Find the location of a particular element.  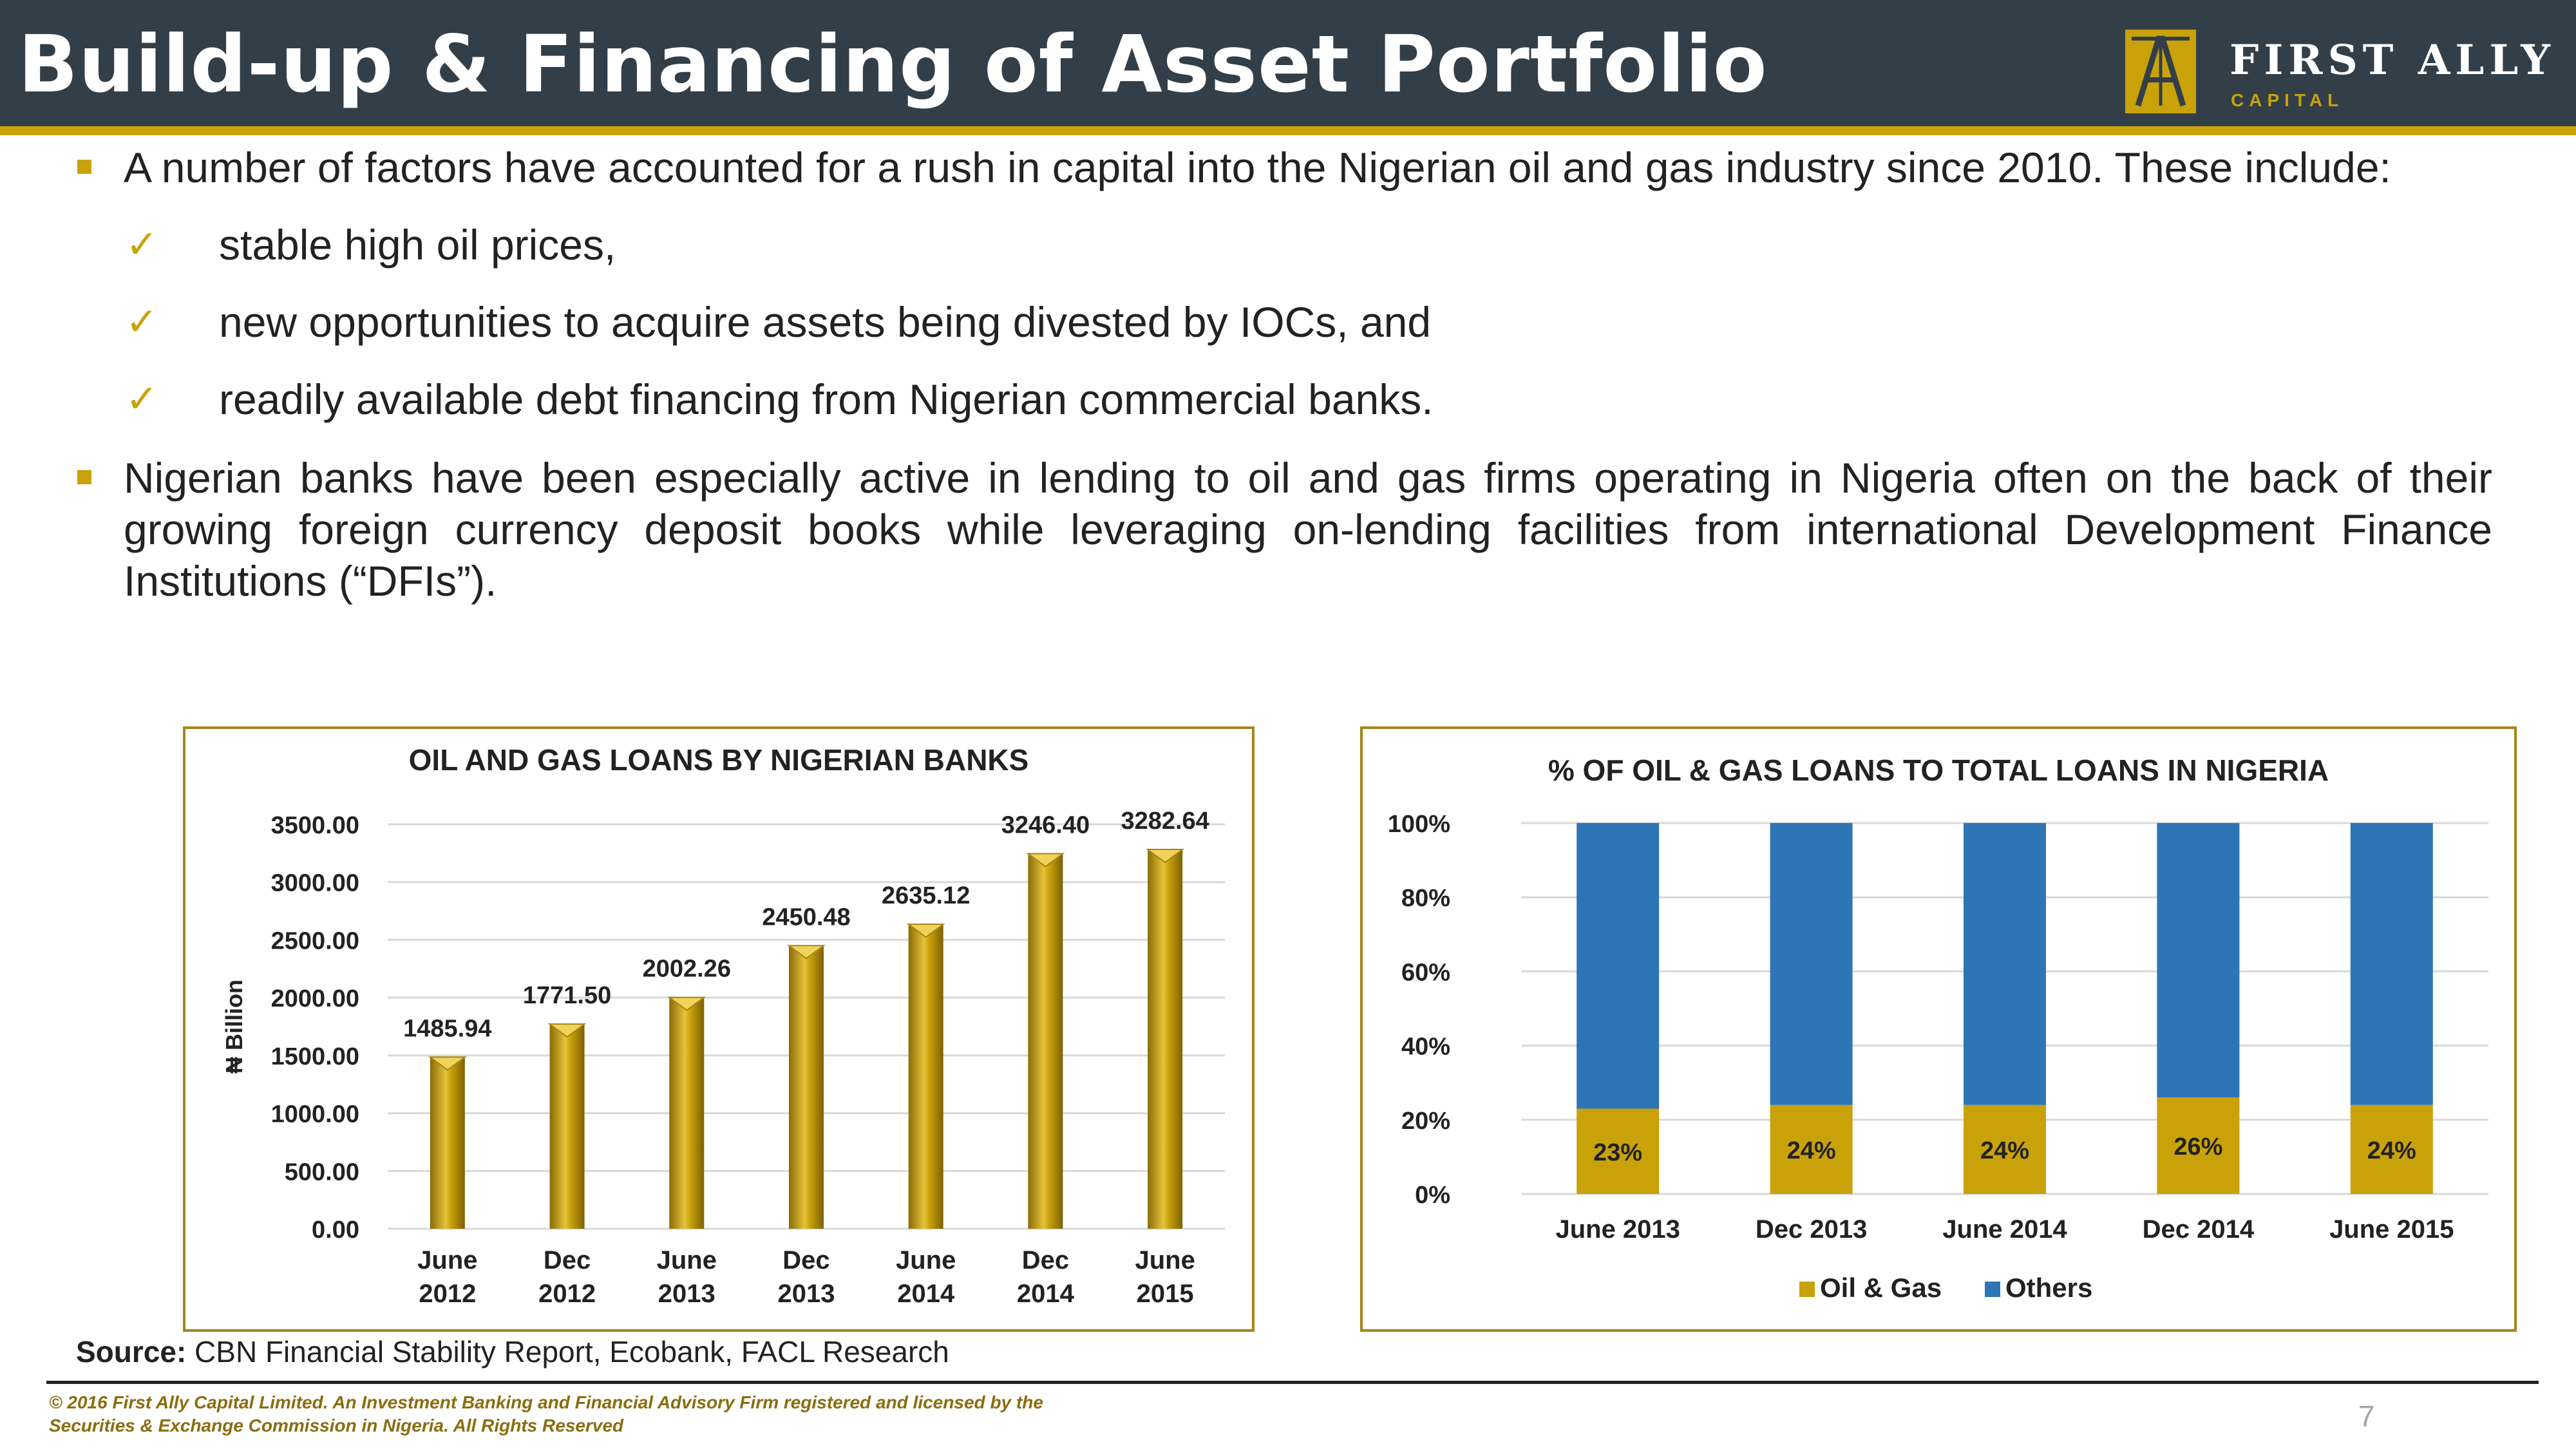

y-tick-label: 20% is located at coordinates (1426, 1122).